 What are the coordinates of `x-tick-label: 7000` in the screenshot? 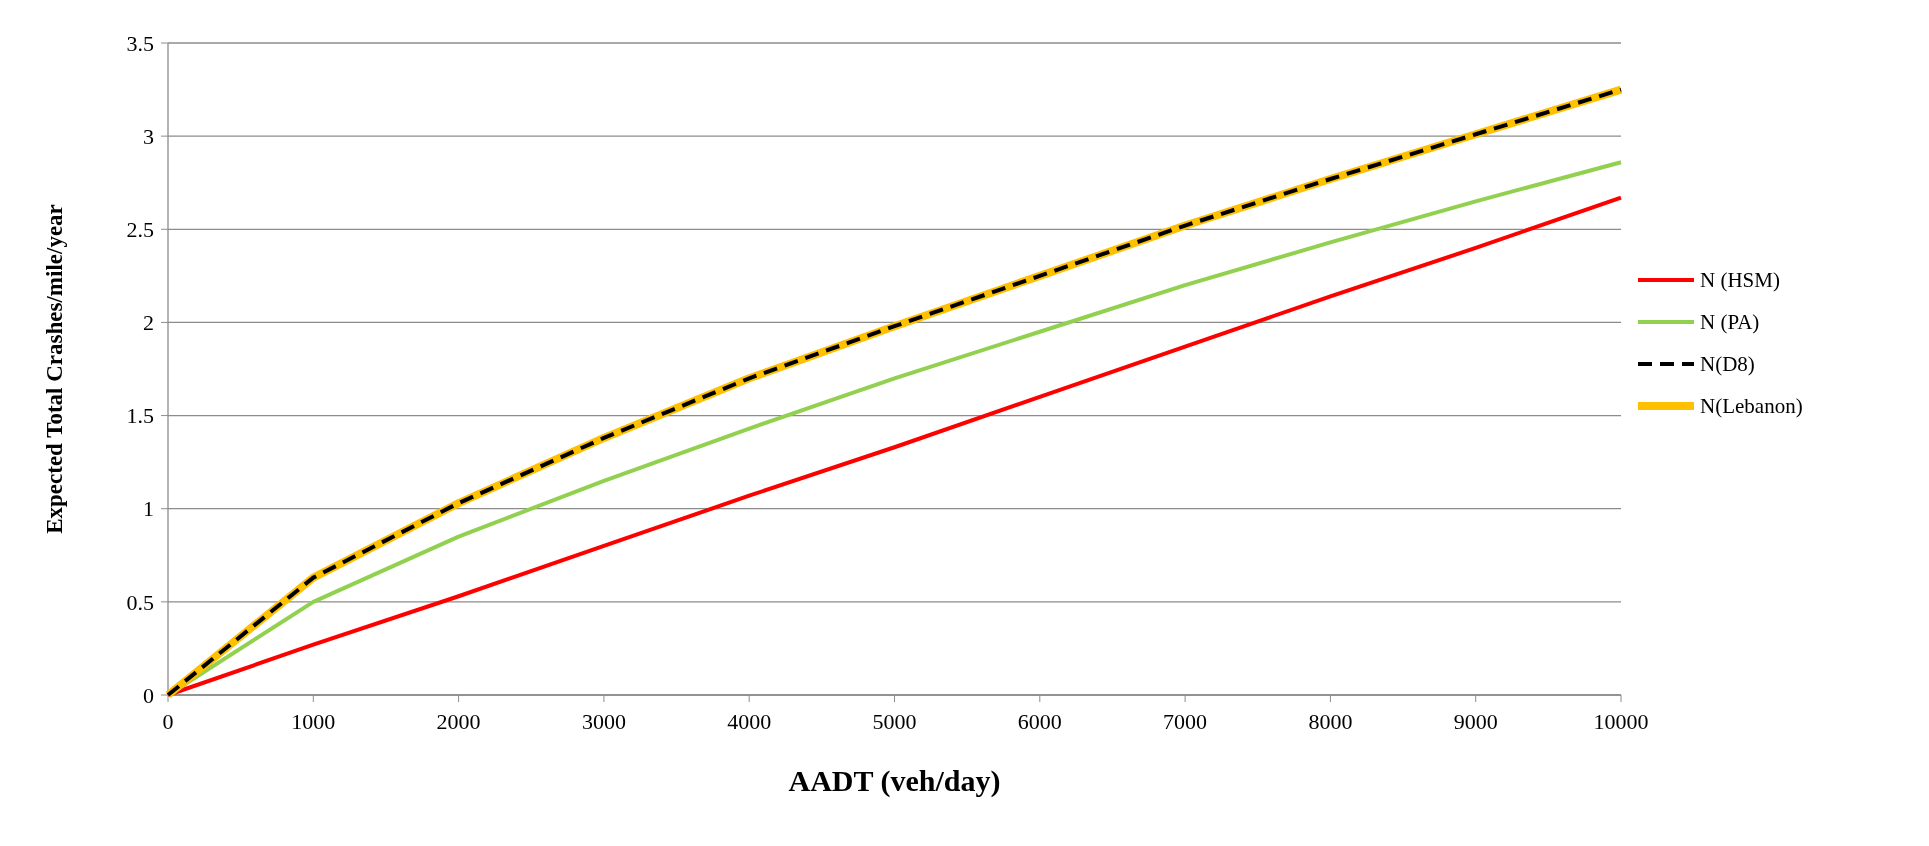 It's located at (1185, 721).